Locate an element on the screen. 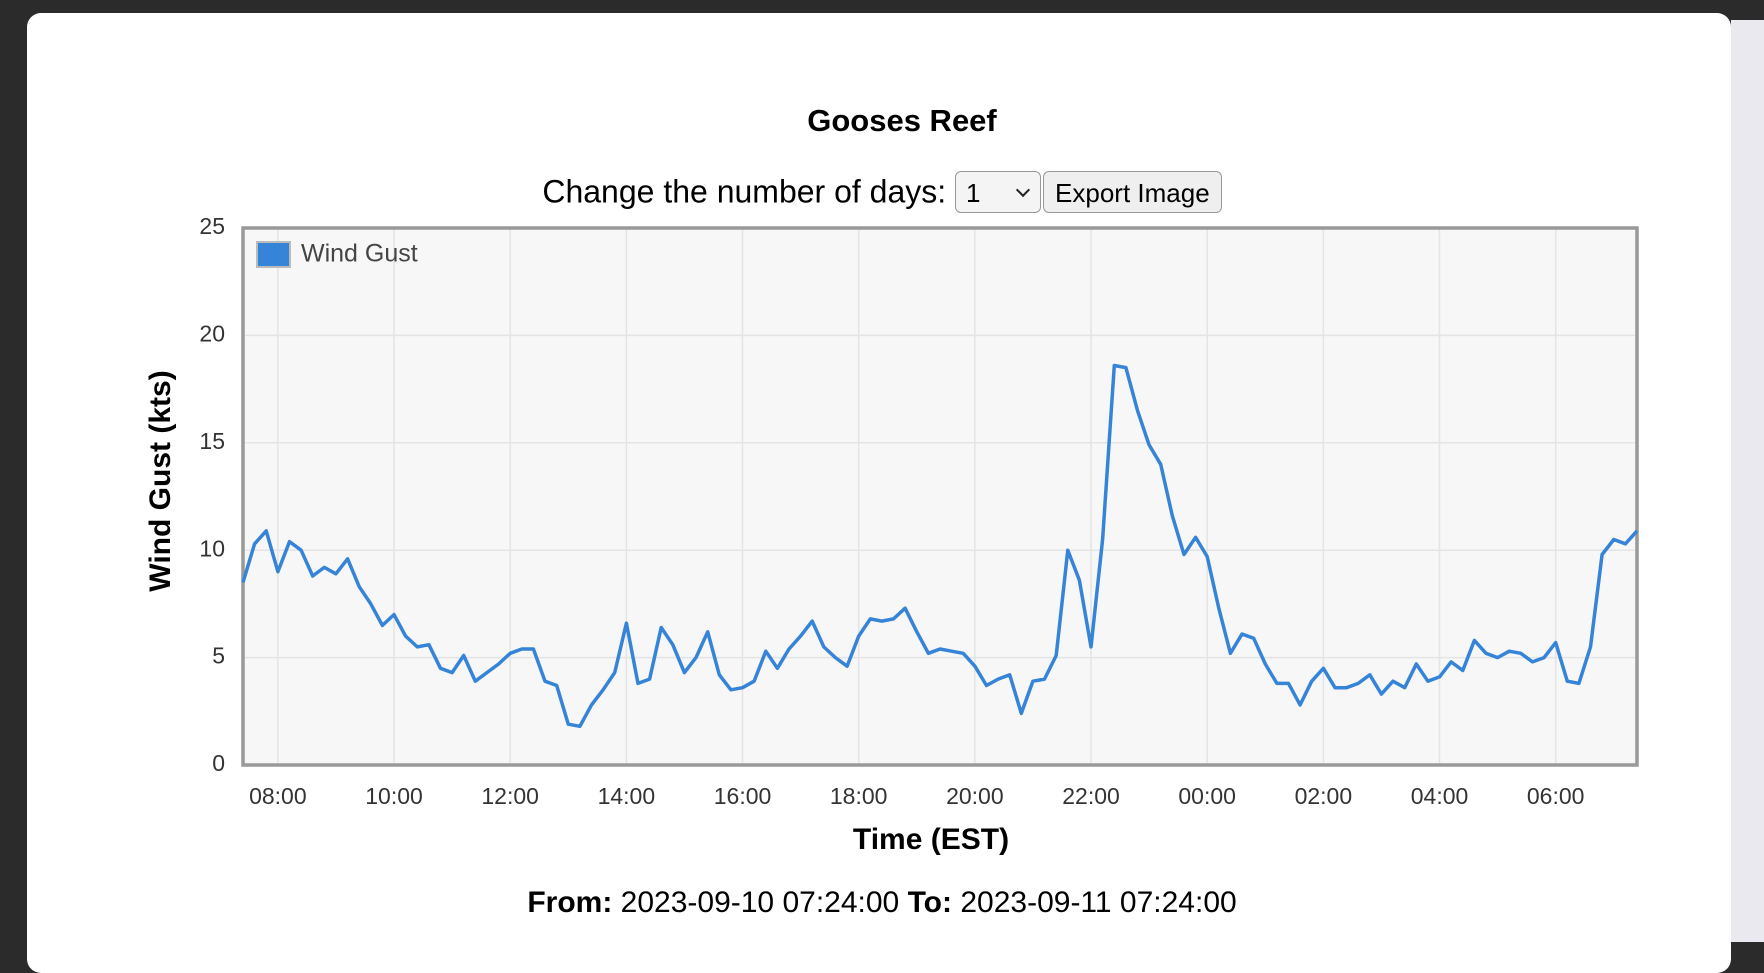 This screenshot has height=973, width=1764. background-panel is located at coordinates (1747, 481).